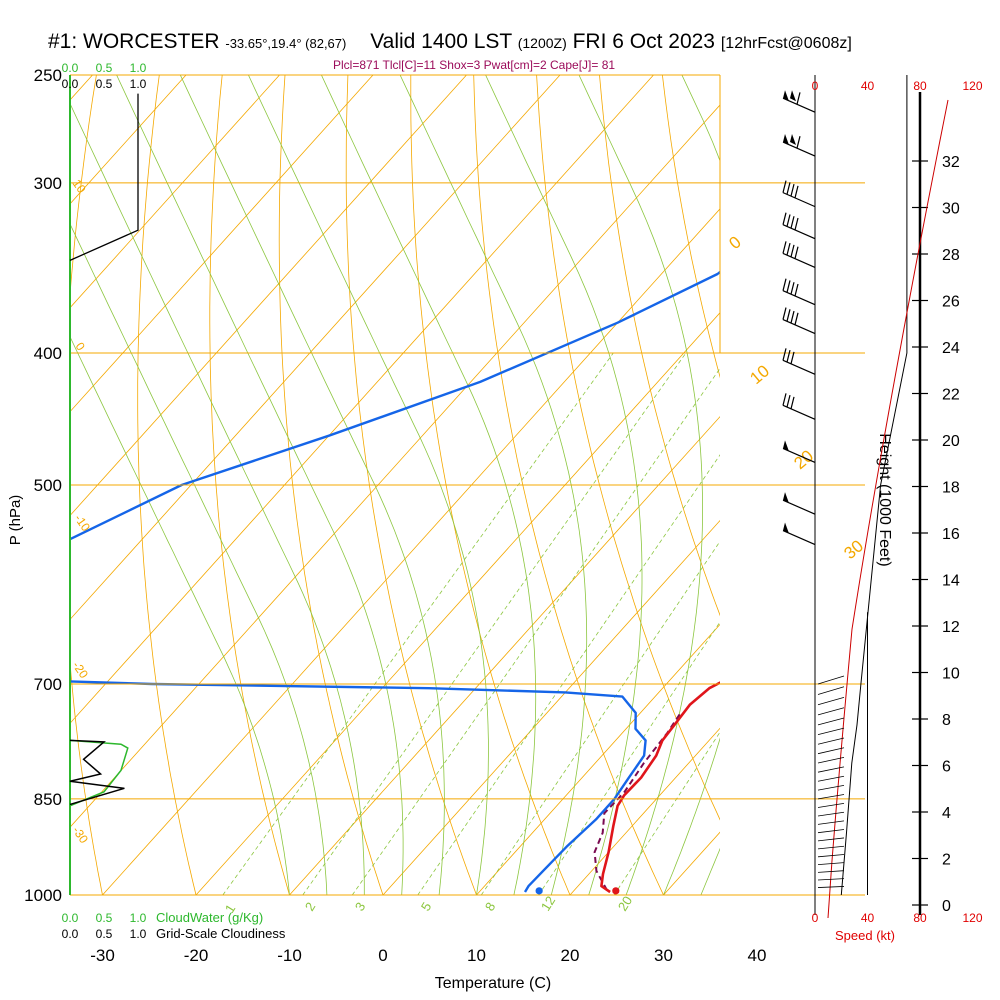 Image resolution: width=1000 pixels, height=1000 pixels. I want to click on cloud-water-profile, so click(99, 773).